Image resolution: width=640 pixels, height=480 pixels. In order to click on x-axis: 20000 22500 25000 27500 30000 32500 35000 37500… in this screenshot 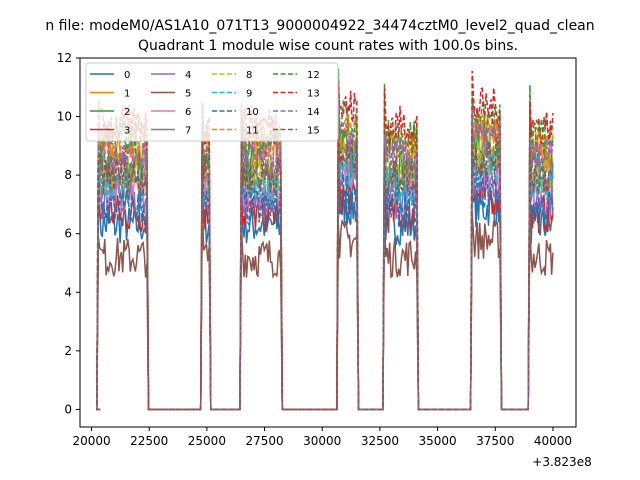, I will do `click(322, 437)`.